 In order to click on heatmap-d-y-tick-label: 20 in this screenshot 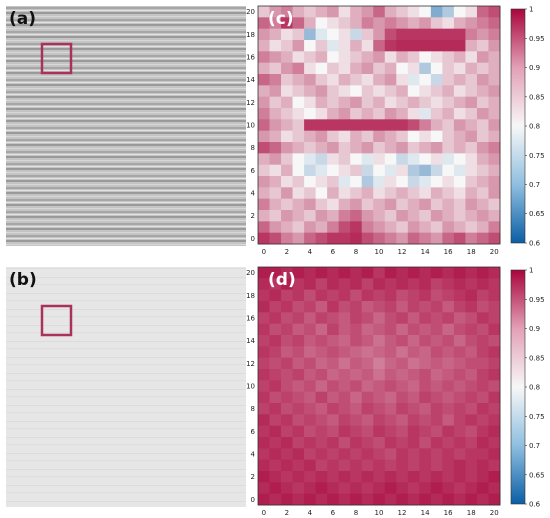, I will do `click(250, 273)`.